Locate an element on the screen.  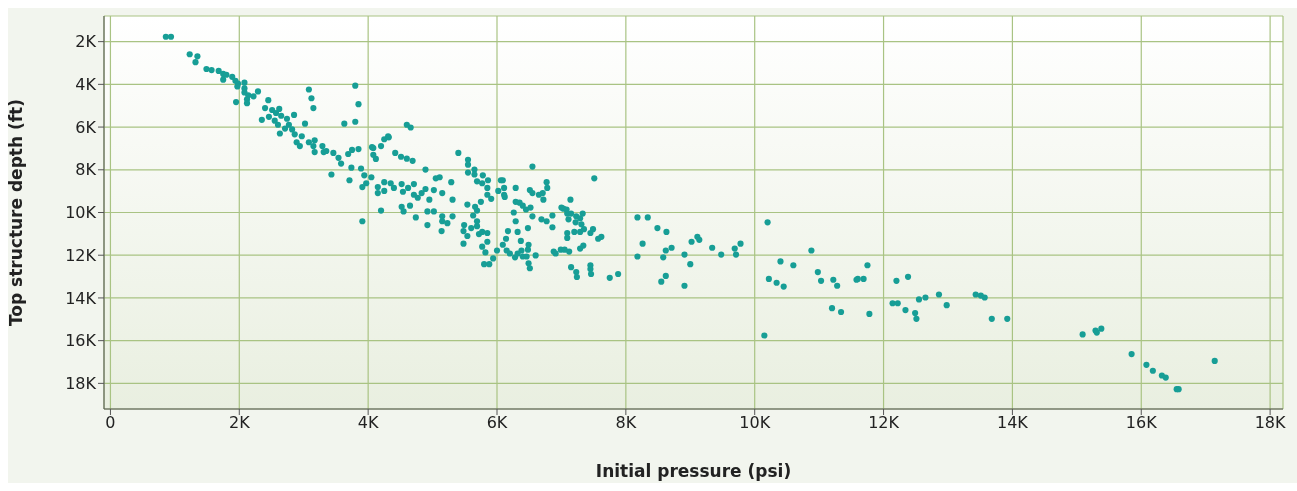
y-tick-label: 12K is located at coordinates (81, 255).